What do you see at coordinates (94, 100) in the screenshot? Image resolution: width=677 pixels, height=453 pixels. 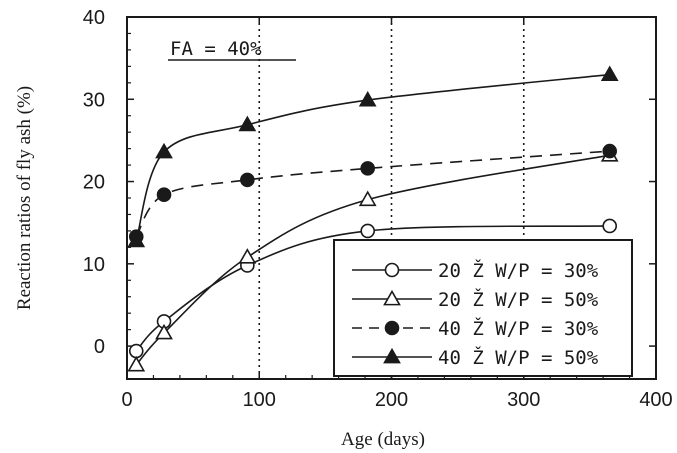 I see `y-tick-label-30: 30` at bounding box center [94, 100].